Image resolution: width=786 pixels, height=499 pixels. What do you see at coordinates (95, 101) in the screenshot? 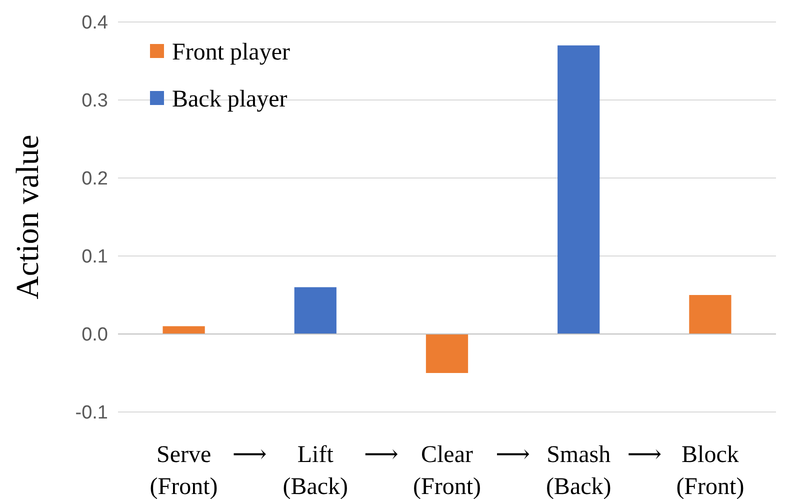
I see `y-tick-label: 0.3` at bounding box center [95, 101].